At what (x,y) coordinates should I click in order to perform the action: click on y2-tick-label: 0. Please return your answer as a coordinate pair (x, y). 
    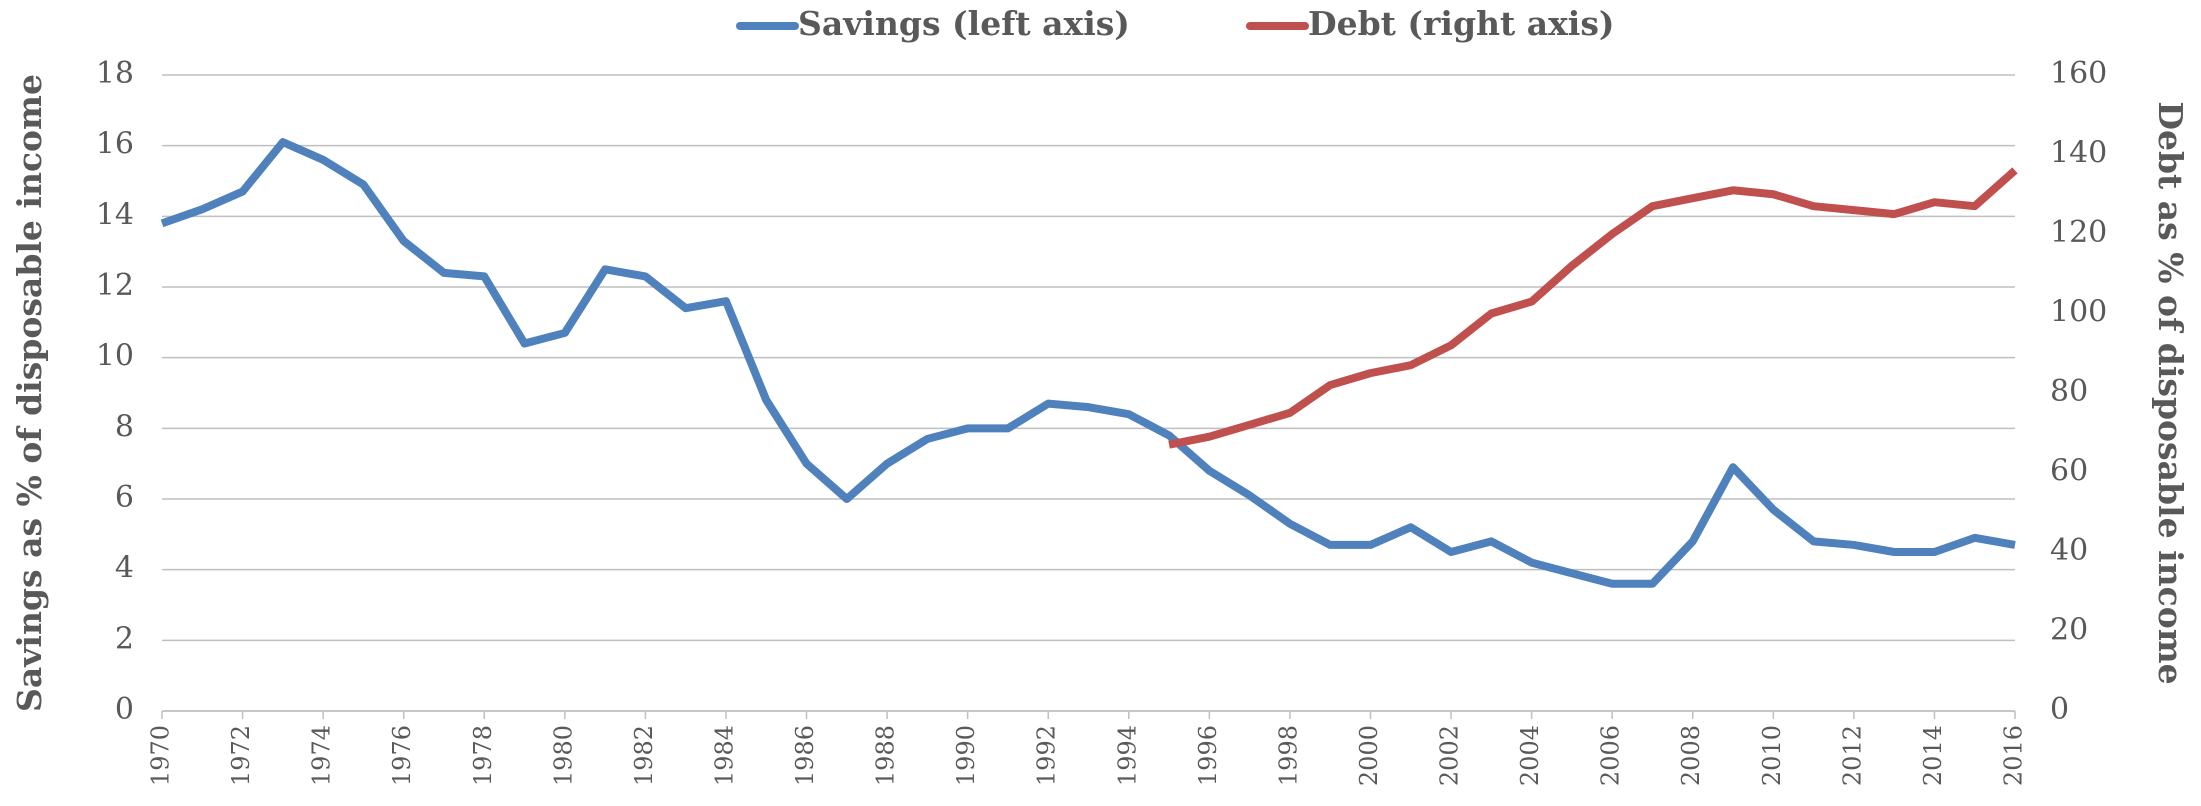
    Looking at the image, I should click on (2059, 709).